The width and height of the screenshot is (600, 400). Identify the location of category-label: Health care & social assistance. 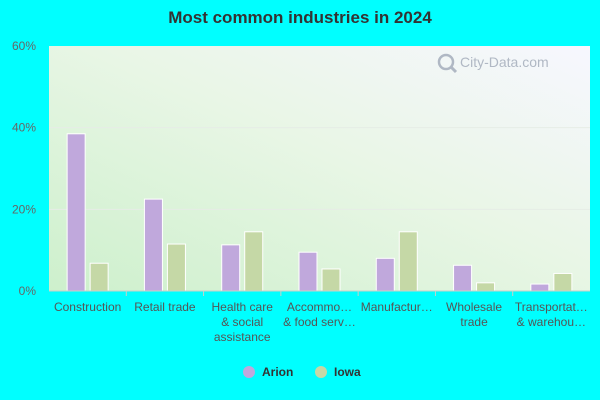
(243, 322).